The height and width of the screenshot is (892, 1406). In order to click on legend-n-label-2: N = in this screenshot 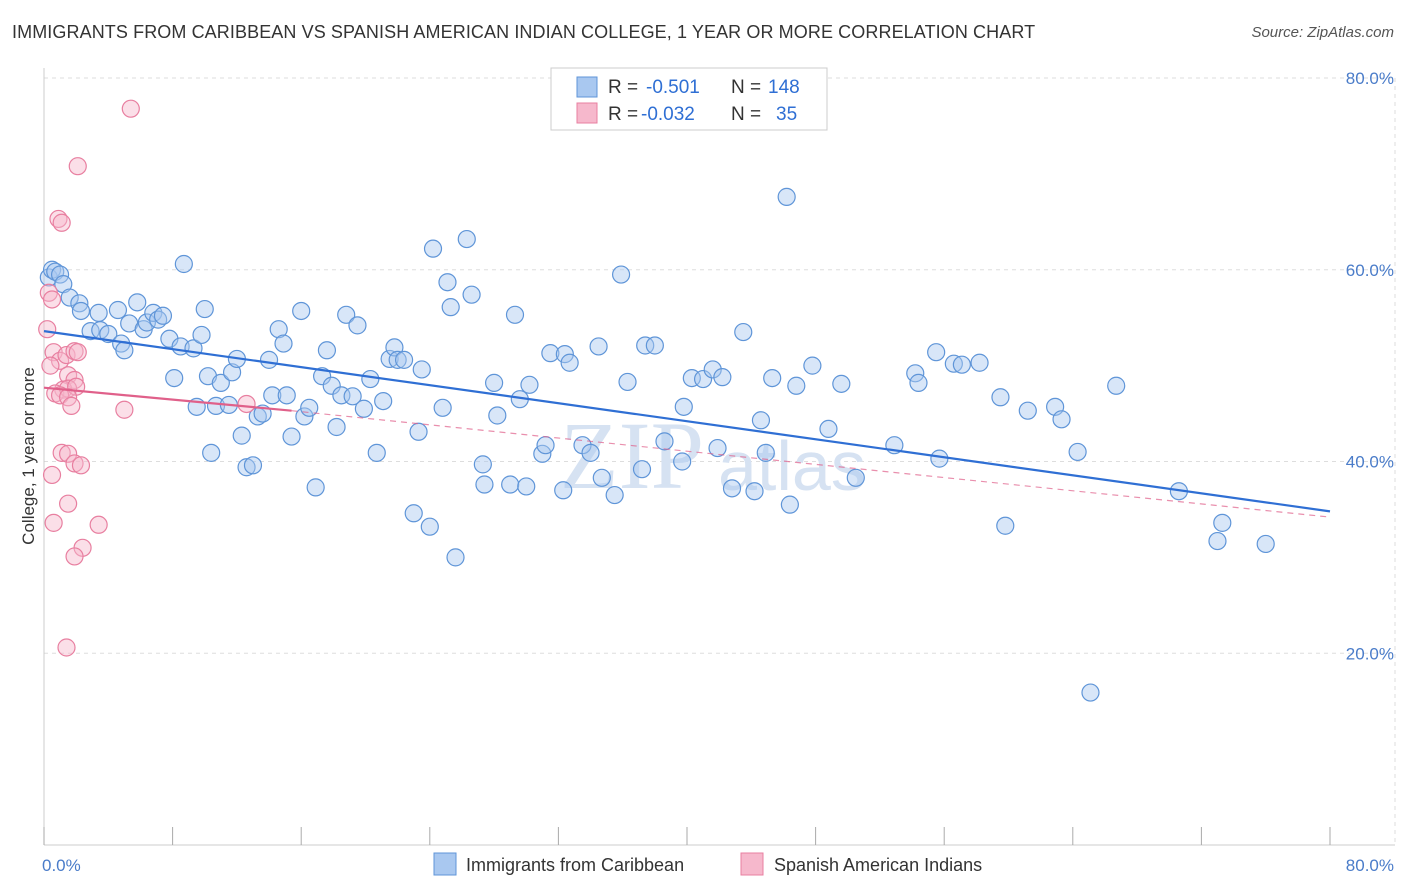, I will do `click(746, 114)`.